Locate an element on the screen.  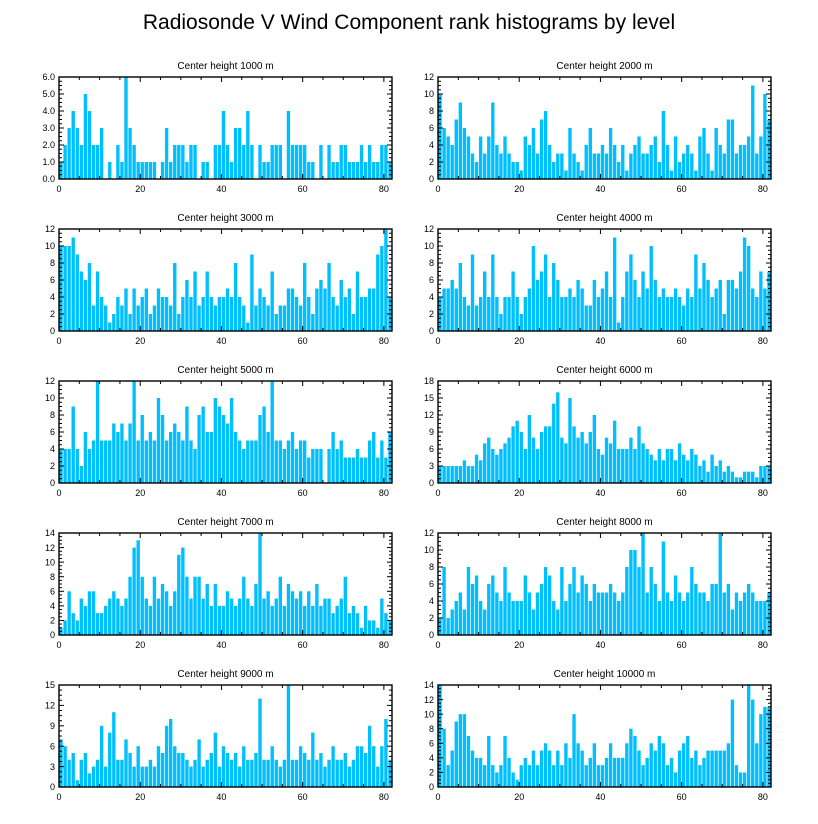
y-tick-label: 14 is located at coordinates (50, 533).